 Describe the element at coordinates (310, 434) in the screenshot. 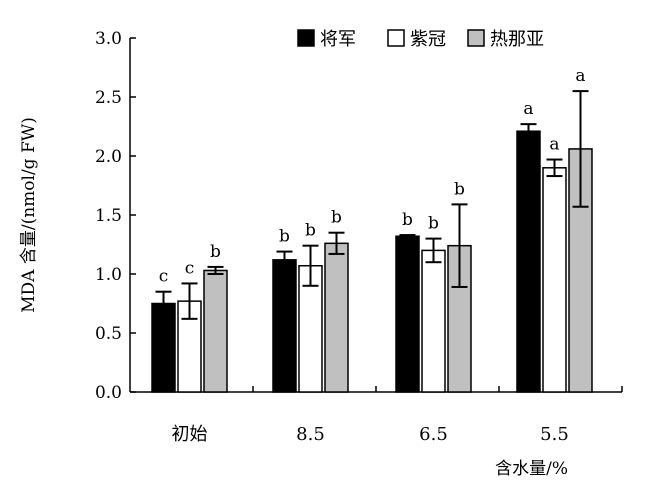

I see `category-label: 8.5` at that location.